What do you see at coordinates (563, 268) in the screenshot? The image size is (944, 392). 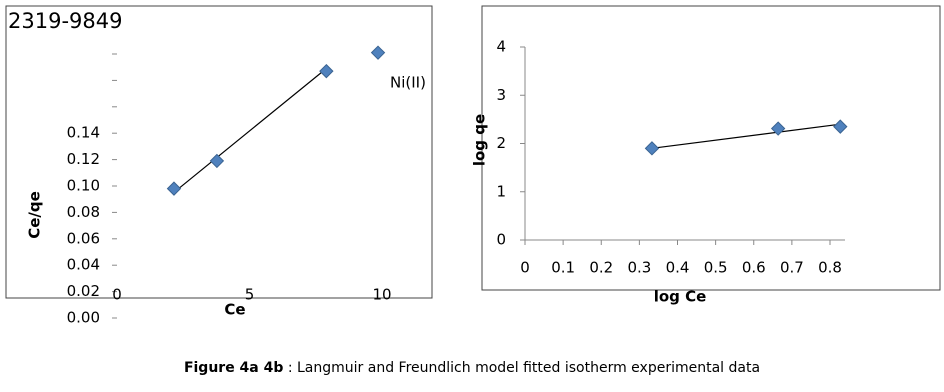 I see `x-tick-label: 0.1` at bounding box center [563, 268].